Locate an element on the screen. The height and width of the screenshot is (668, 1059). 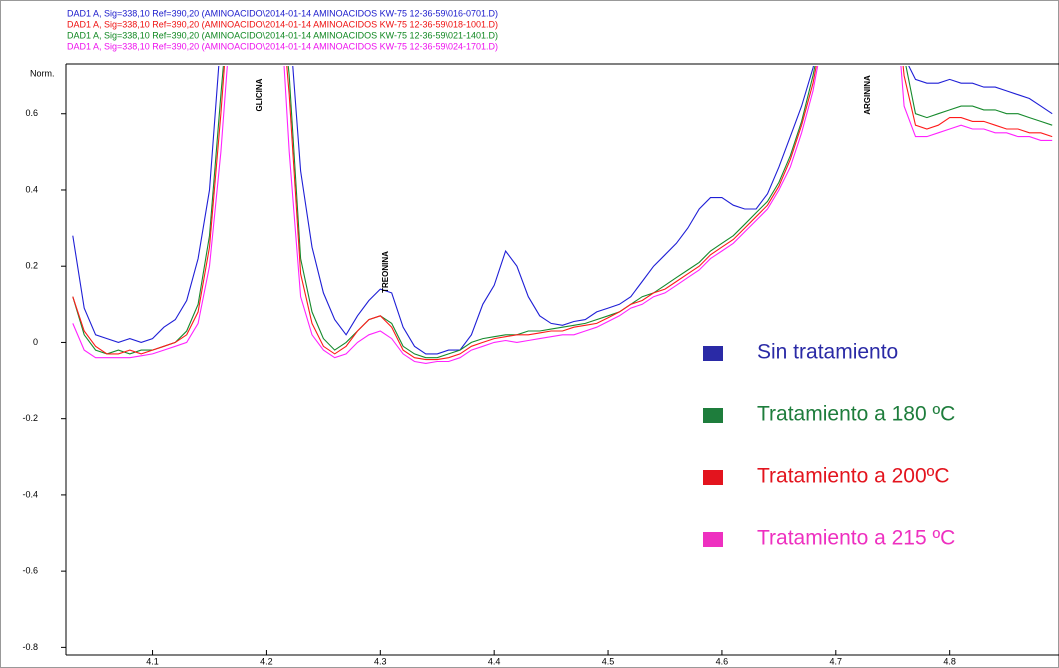
x-tick-label: 4.2 is located at coordinates (266, 661).